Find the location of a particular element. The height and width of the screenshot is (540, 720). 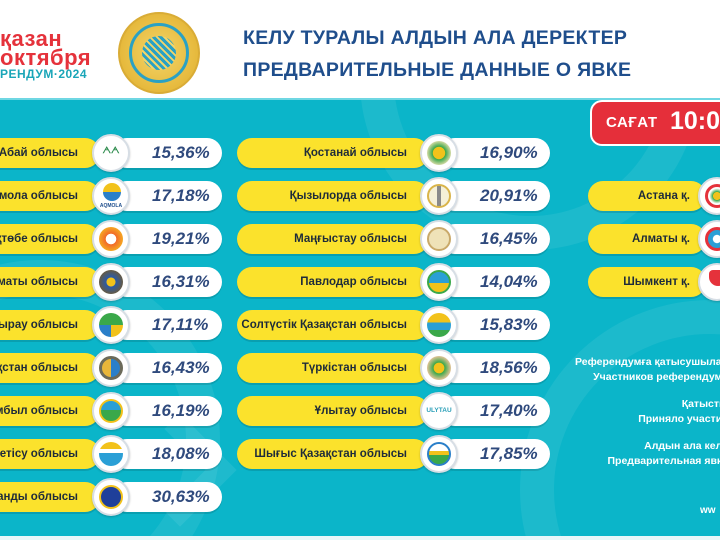

turnout-value: 19,21% is located at coordinates (181, 238).